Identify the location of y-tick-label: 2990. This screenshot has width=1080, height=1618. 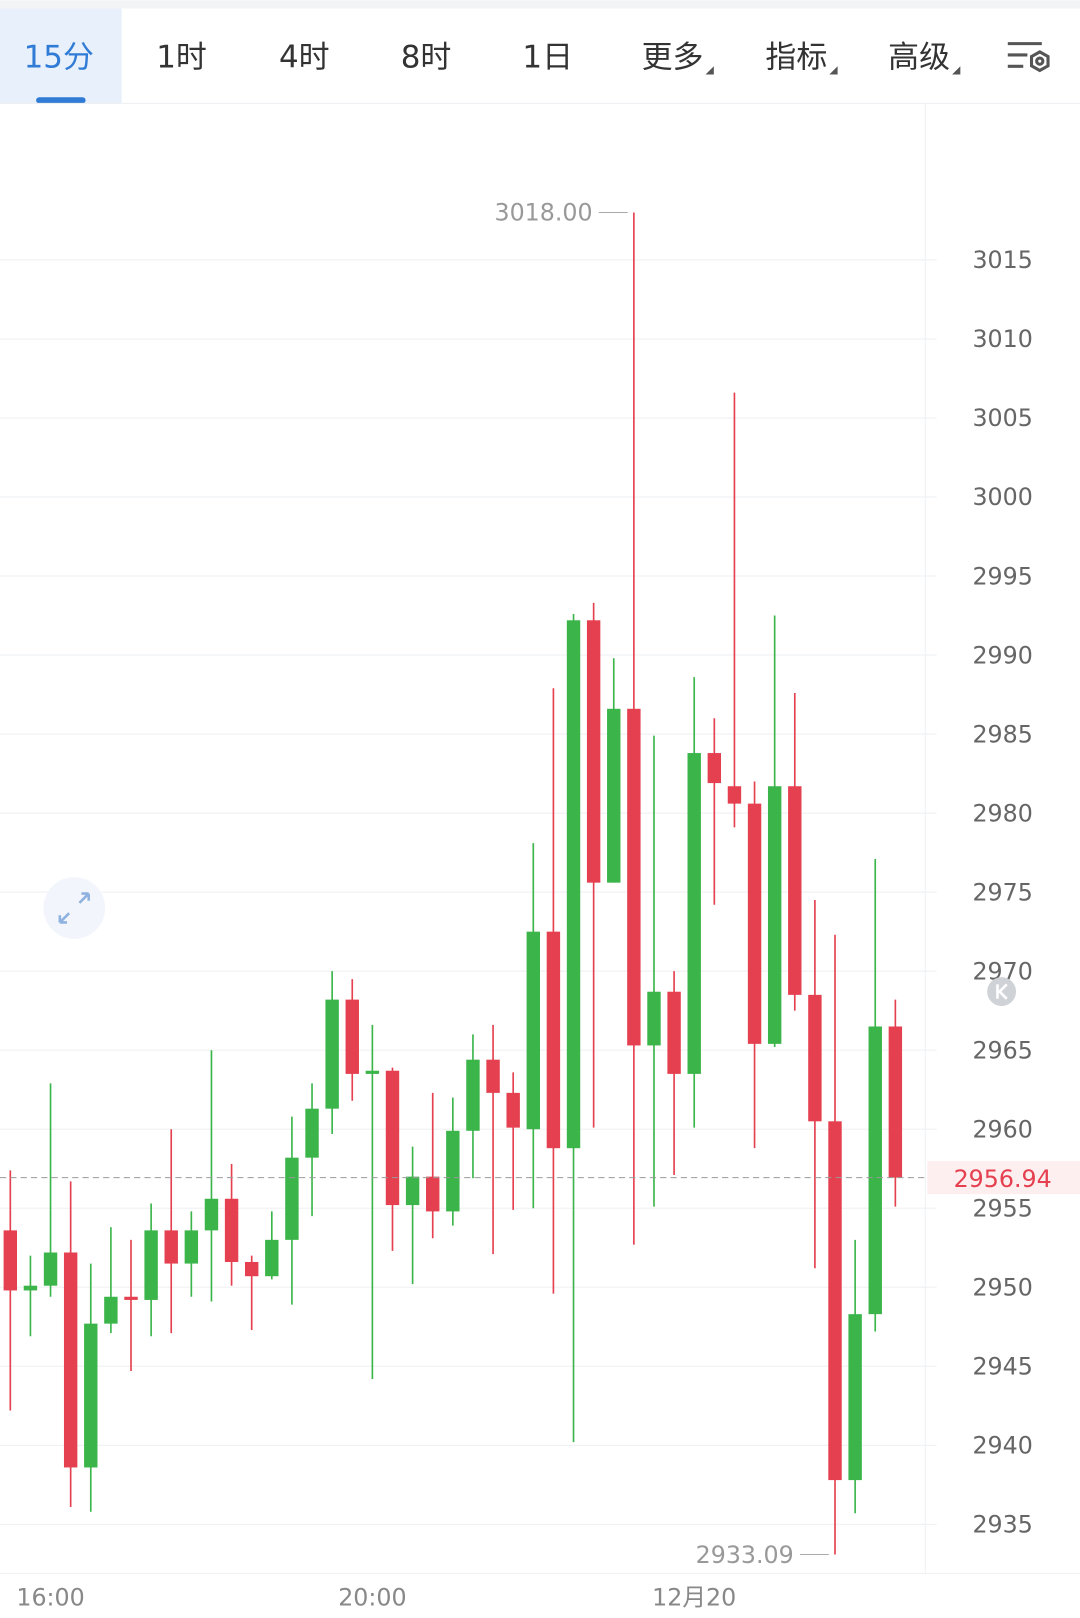
(1002, 655).